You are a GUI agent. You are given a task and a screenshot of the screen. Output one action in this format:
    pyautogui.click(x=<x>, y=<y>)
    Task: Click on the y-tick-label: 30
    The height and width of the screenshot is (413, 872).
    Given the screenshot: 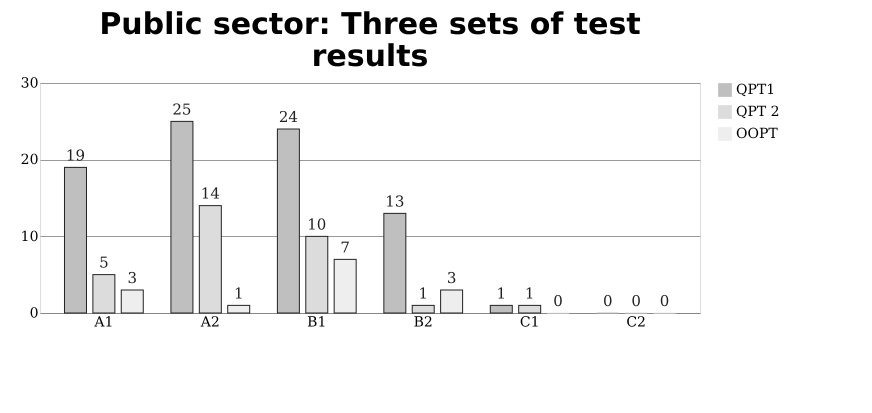 What is the action you would take?
    pyautogui.click(x=29, y=84)
    